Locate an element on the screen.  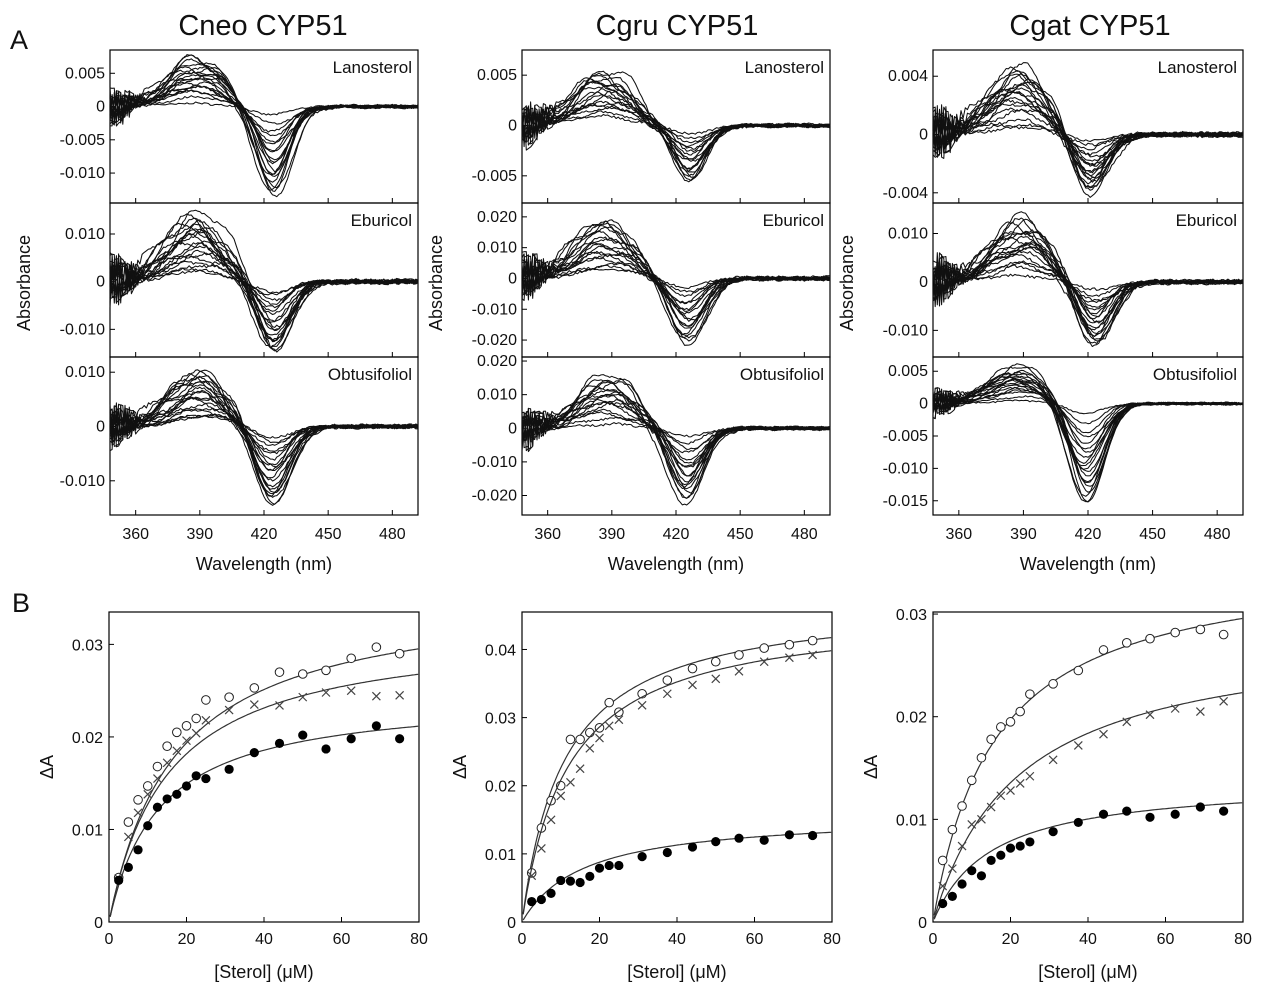
panel-label-a: A is located at coordinates (19, 40).